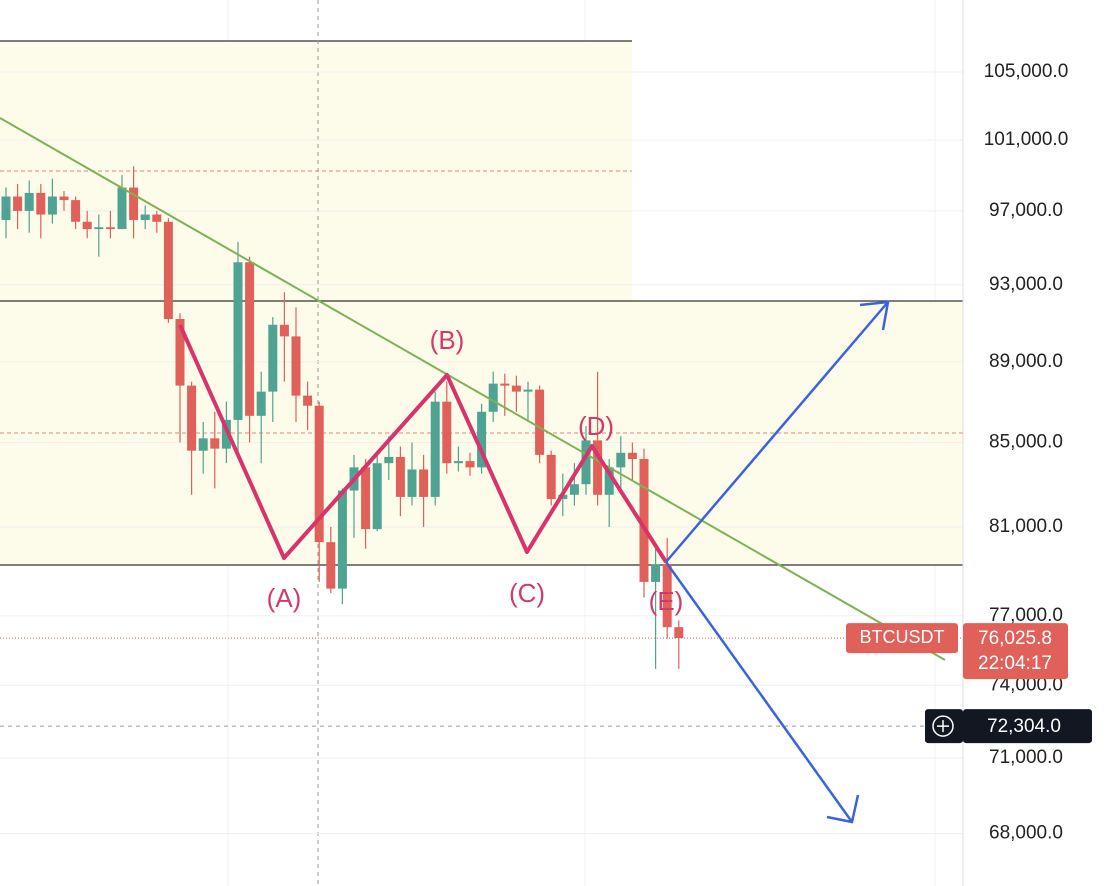 The height and width of the screenshot is (886, 1116). What do you see at coordinates (447, 340) in the screenshot?
I see `annotation: (B)` at bounding box center [447, 340].